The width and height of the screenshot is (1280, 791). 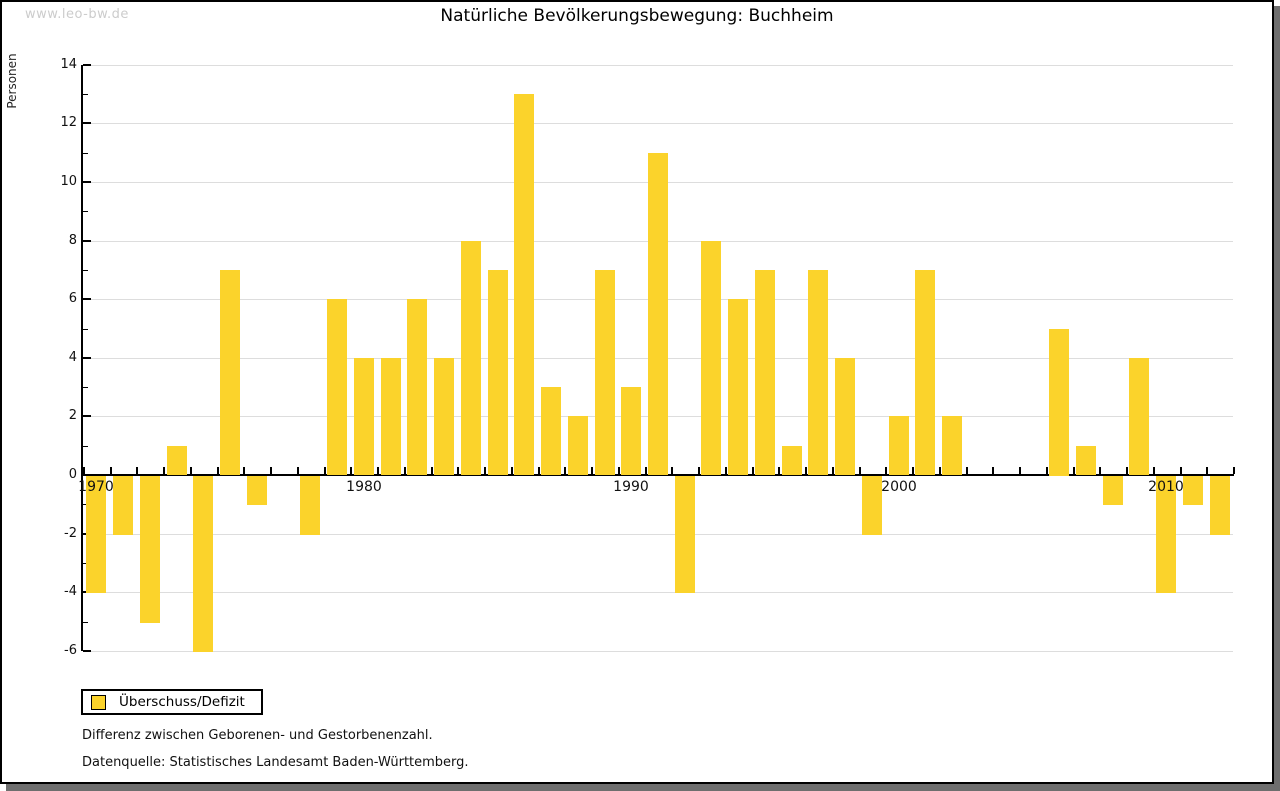 I want to click on y-tick-label: 12, so click(x=68, y=122).